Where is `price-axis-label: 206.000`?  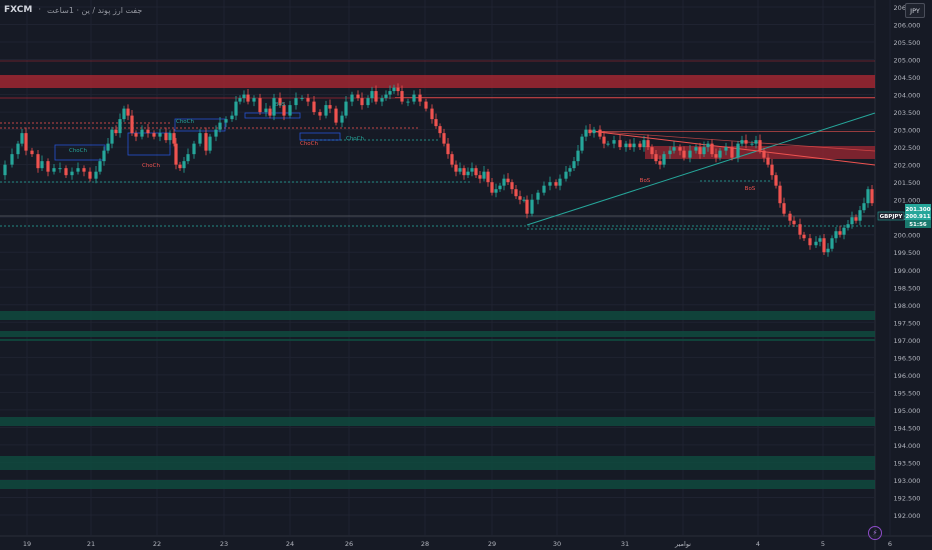 price-axis-label: 206.000 is located at coordinates (907, 26).